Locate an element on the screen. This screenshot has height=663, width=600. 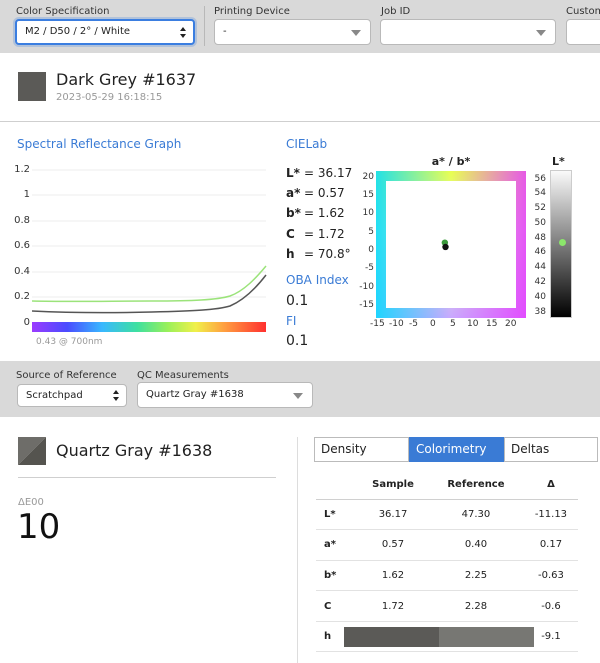
ab-x-tick: 10 is located at coordinates (473, 324).